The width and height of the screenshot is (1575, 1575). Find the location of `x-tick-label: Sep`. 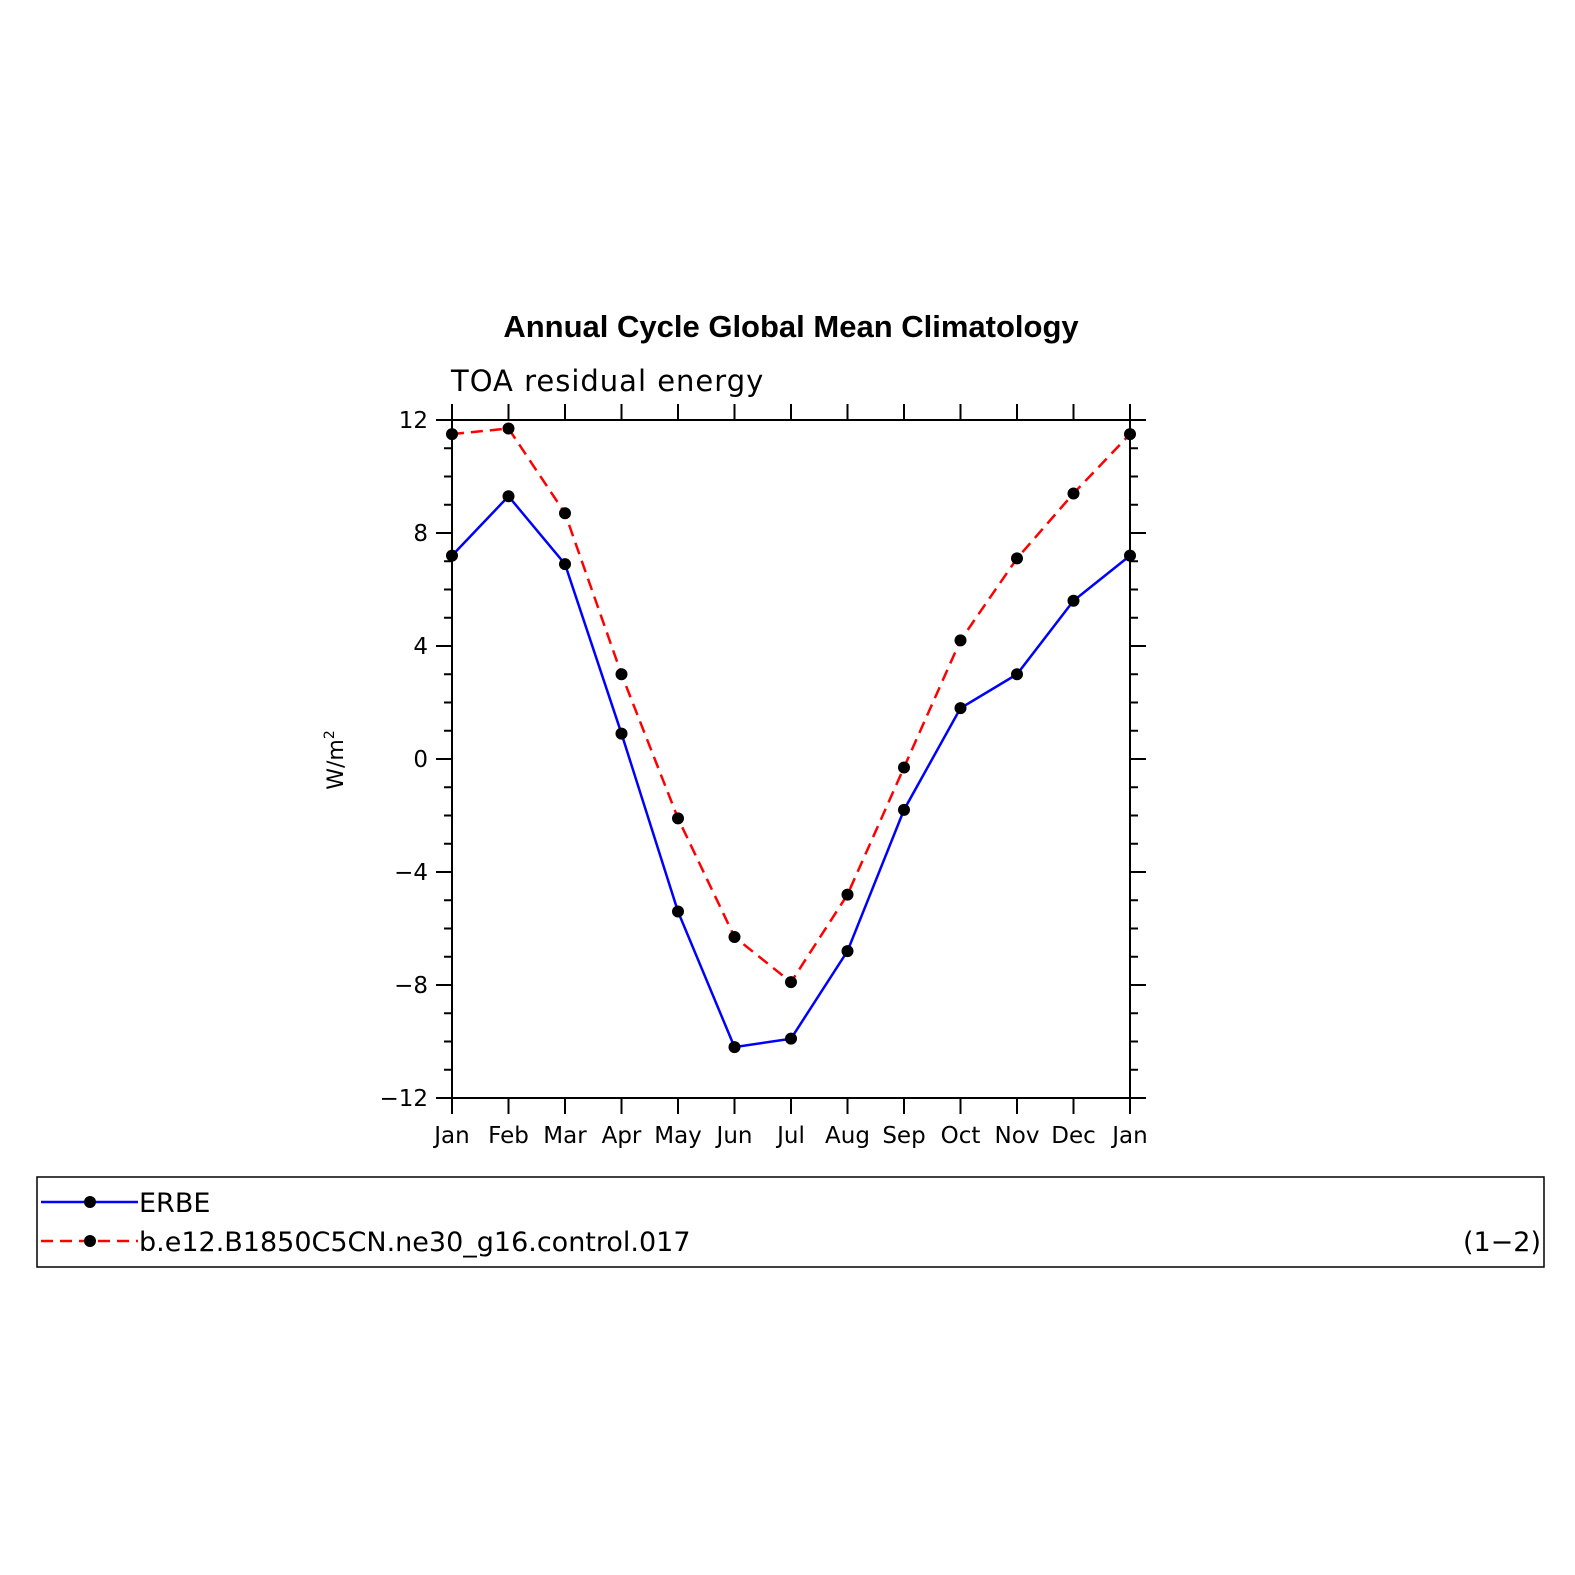

x-tick-label: Sep is located at coordinates (903, 1136).